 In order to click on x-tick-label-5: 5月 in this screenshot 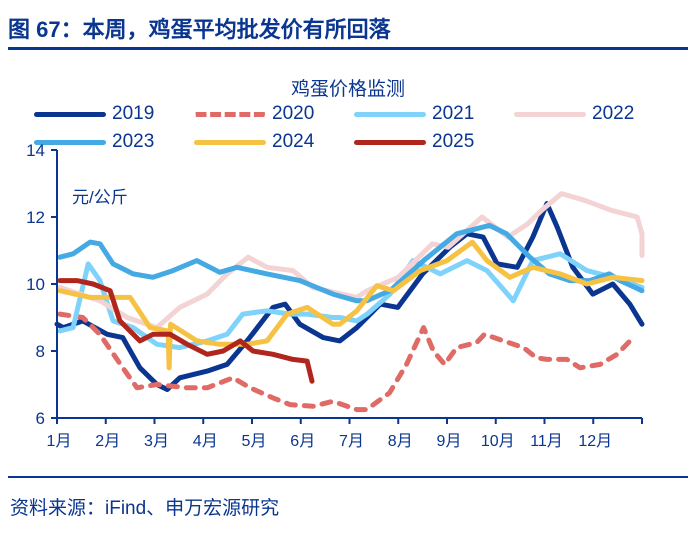, I will do `click(254, 441)`.